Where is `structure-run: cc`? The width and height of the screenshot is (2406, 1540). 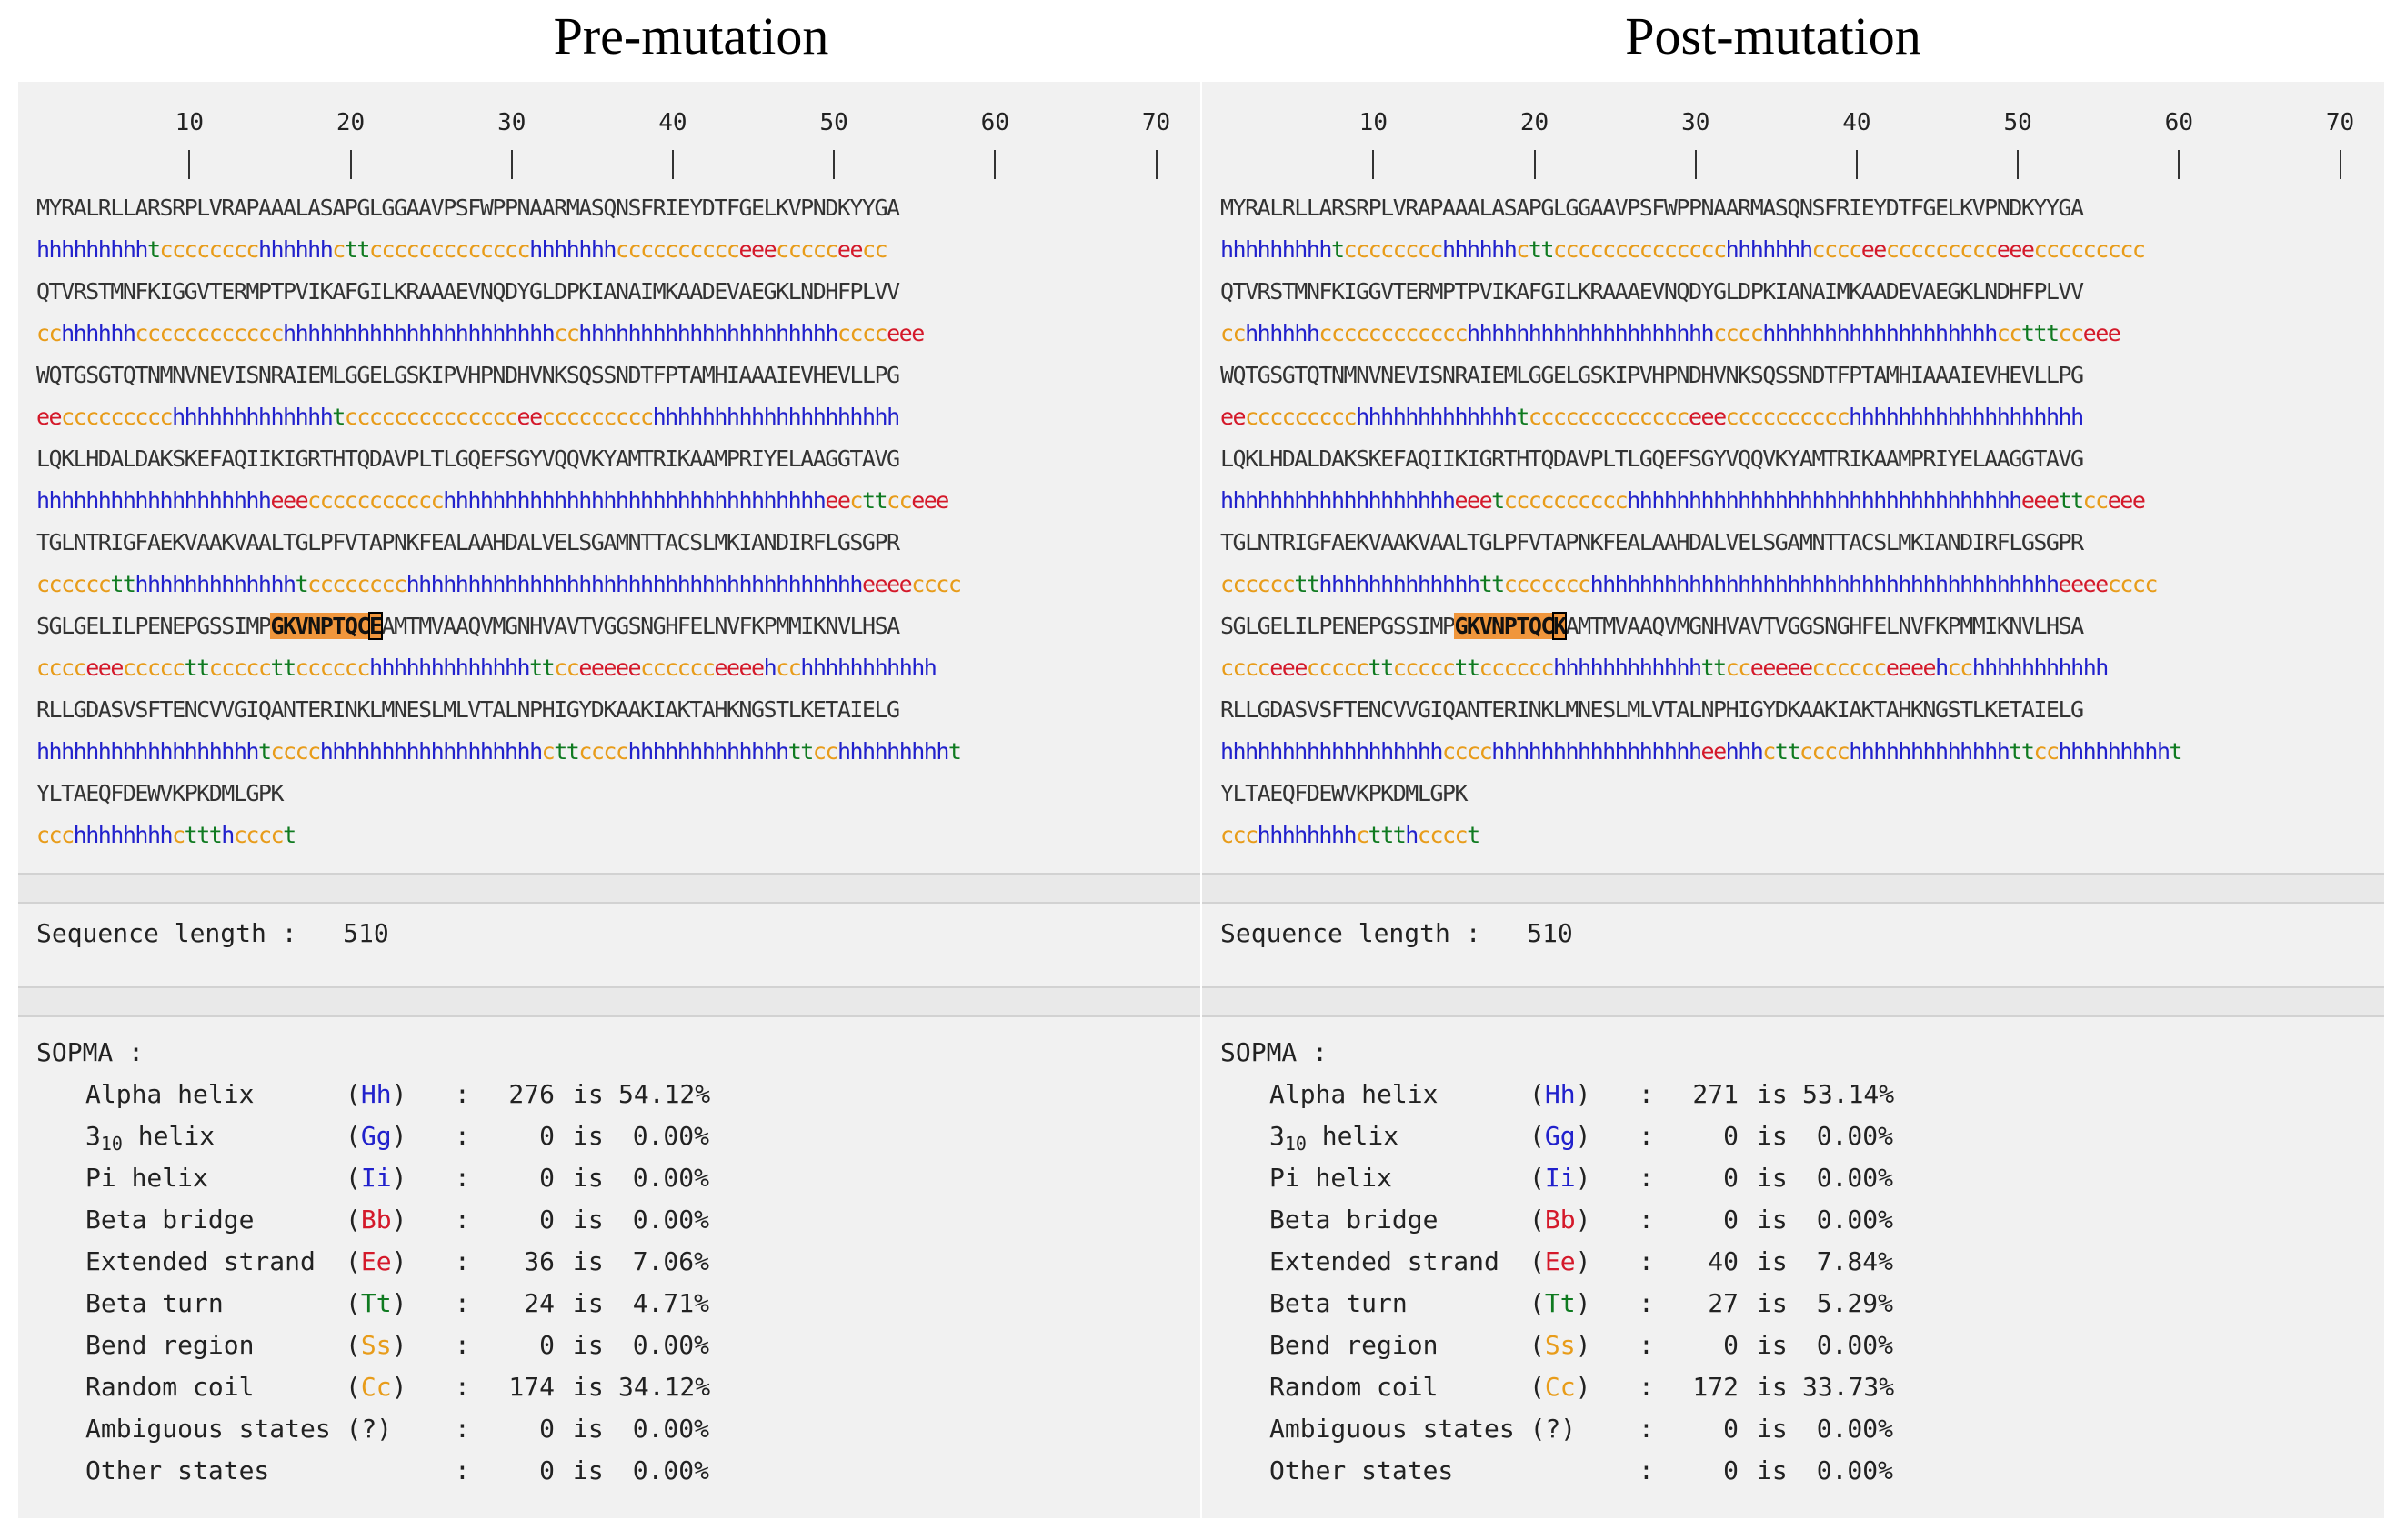
structure-run: cc is located at coordinates (1960, 668).